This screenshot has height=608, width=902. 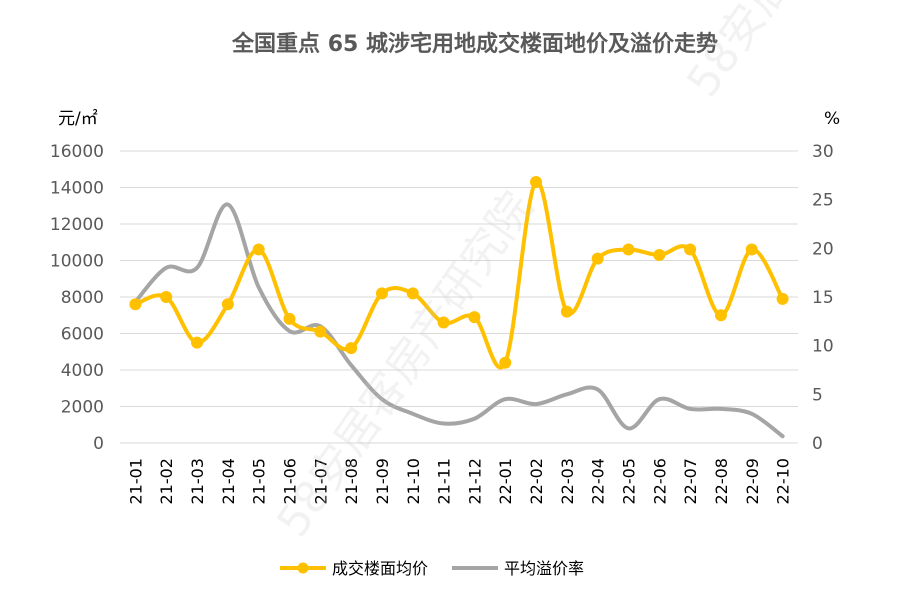 What do you see at coordinates (82, 335) in the screenshot?
I see `y-left-tick-label: 6000` at bounding box center [82, 335].